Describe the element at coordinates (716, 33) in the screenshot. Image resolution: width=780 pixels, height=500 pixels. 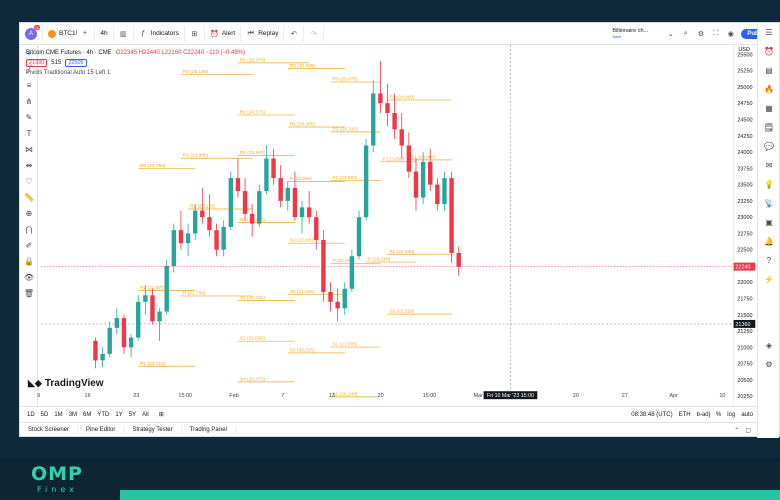
I see `fullscreen-icon: ⛶` at that location.